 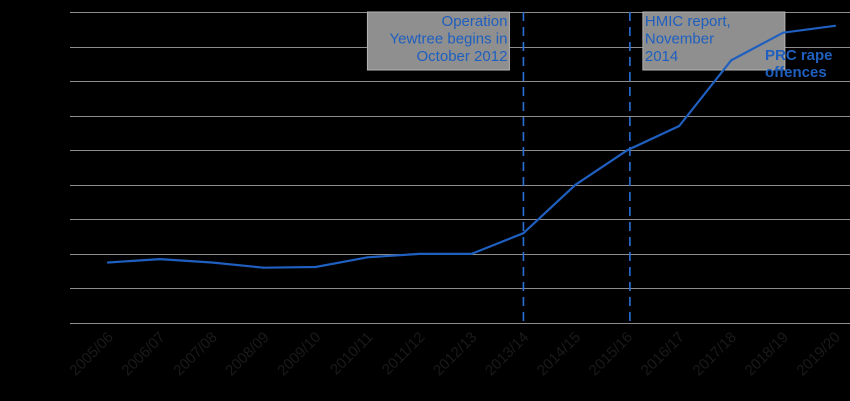 I want to click on series-label-line: offences, so click(x=796, y=72).